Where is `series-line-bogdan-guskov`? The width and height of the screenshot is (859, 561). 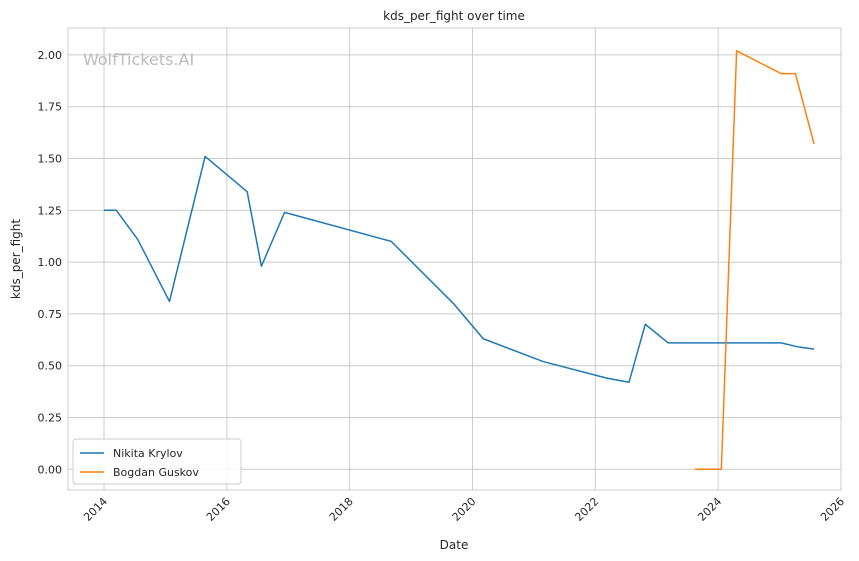 series-line-bogdan-guskov is located at coordinates (754, 260).